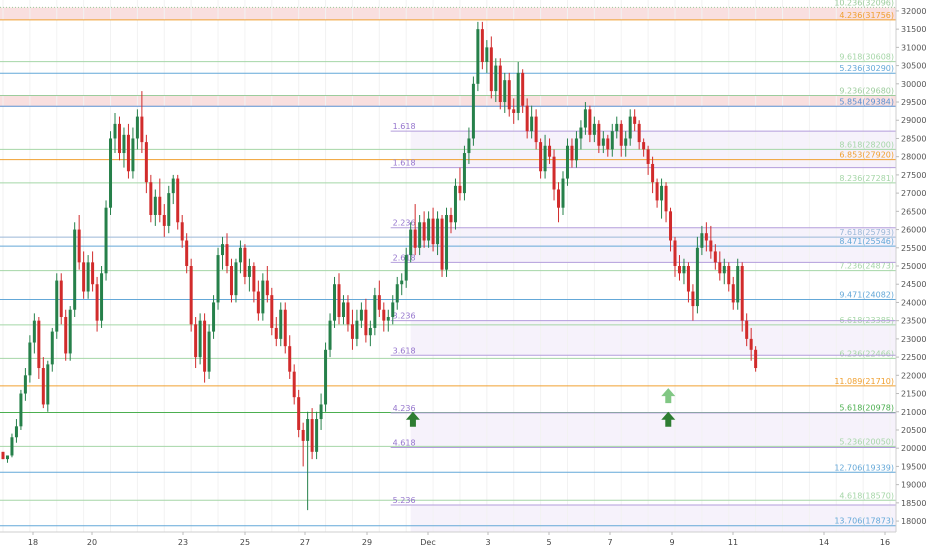 This screenshot has width=932, height=550. Describe the element at coordinates (913, 375) in the screenshot. I see `y-tick-label: 22000` at that location.